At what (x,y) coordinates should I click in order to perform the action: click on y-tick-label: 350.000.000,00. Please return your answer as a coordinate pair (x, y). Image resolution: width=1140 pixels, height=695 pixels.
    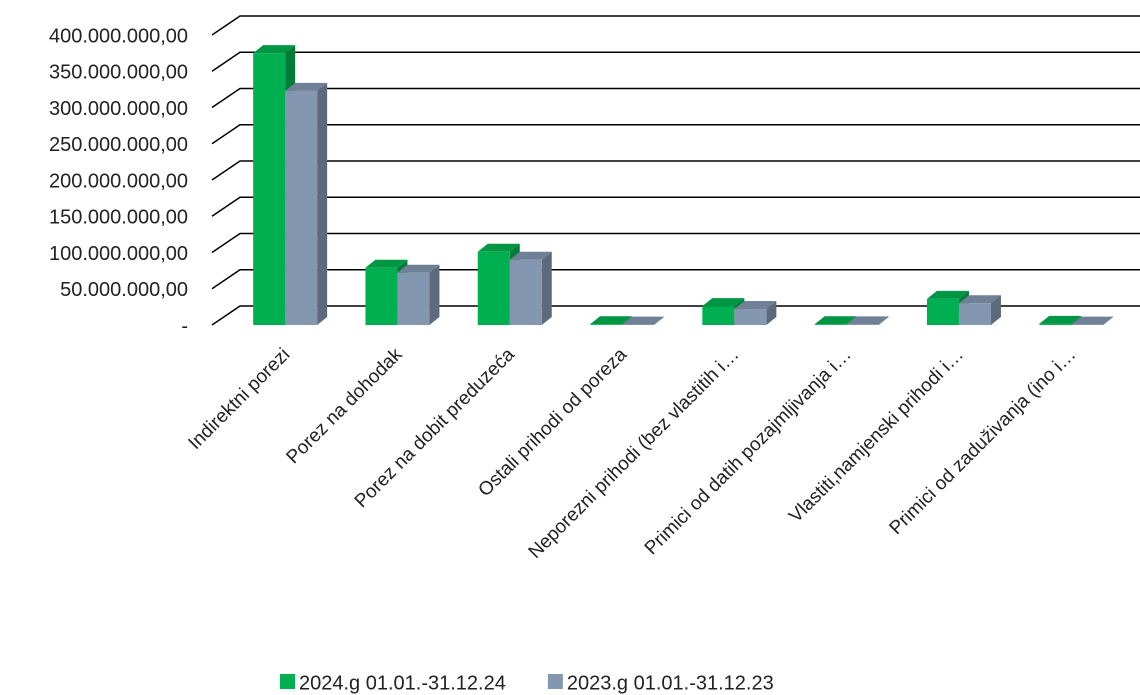
    Looking at the image, I should click on (118, 73).